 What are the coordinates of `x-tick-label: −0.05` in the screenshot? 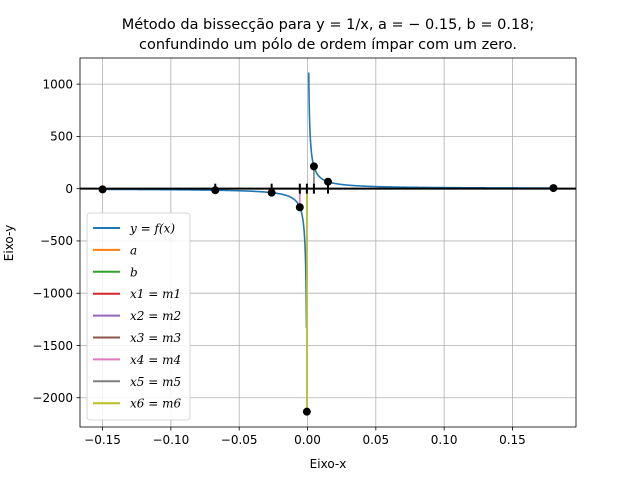 It's located at (239, 440).